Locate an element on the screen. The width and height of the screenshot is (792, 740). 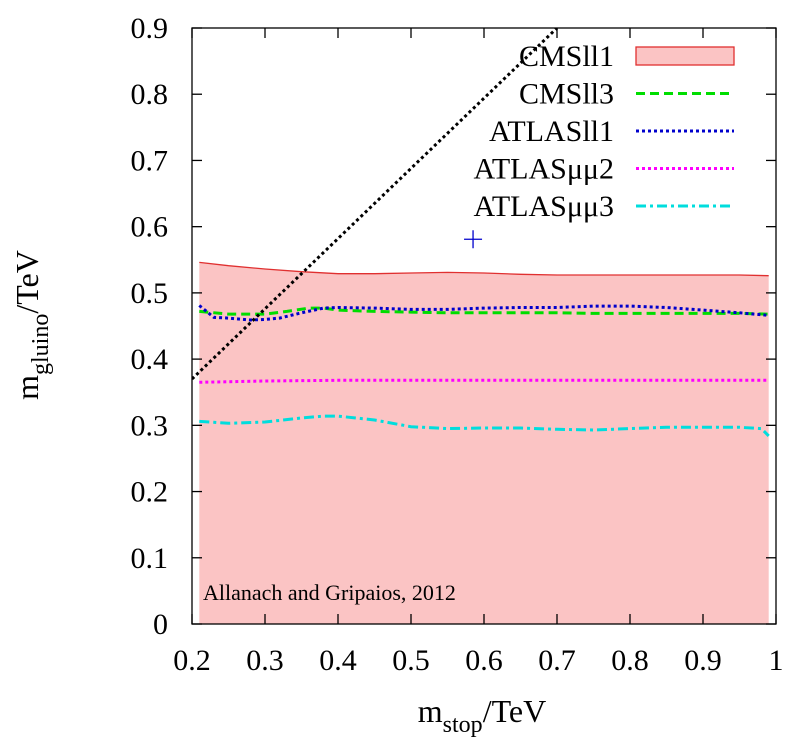
x-tick-label: 0.6 is located at coordinates (484, 660).